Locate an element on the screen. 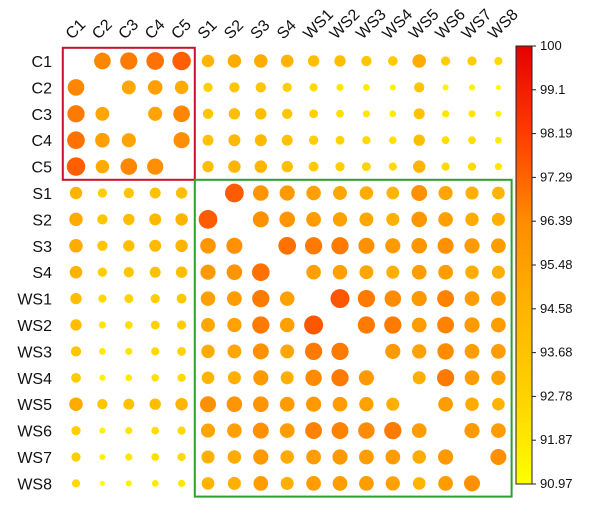  cell-C5-WS3 is located at coordinates (366, 167).